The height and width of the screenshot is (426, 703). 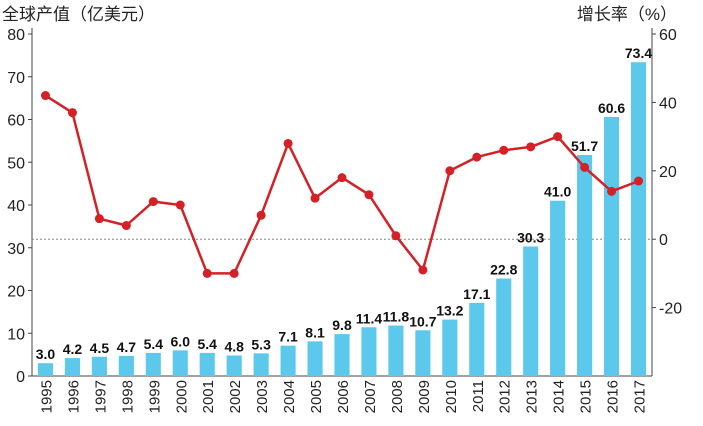 What do you see at coordinates (396, 317) in the screenshot?
I see `bar-value-label: 11.8` at bounding box center [396, 317].